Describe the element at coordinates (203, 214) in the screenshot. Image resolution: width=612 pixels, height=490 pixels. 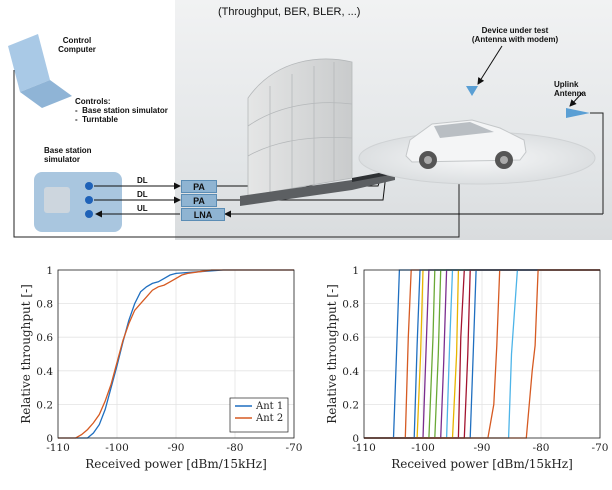
I see `lna-box: LNA` at that location.